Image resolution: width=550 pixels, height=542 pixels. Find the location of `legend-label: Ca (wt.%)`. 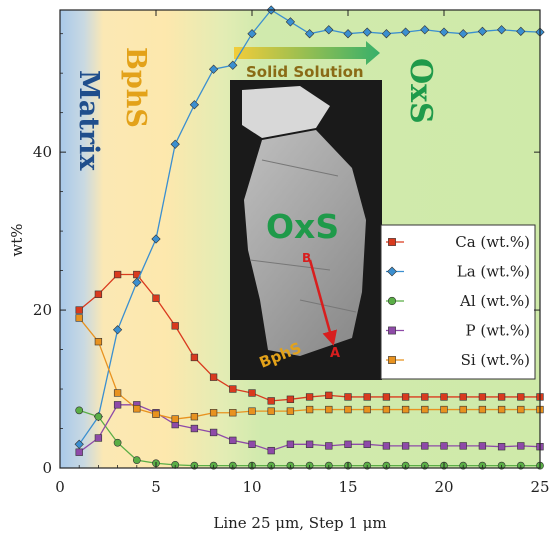

legend-label: Ca (wt.%) is located at coordinates (492, 242).